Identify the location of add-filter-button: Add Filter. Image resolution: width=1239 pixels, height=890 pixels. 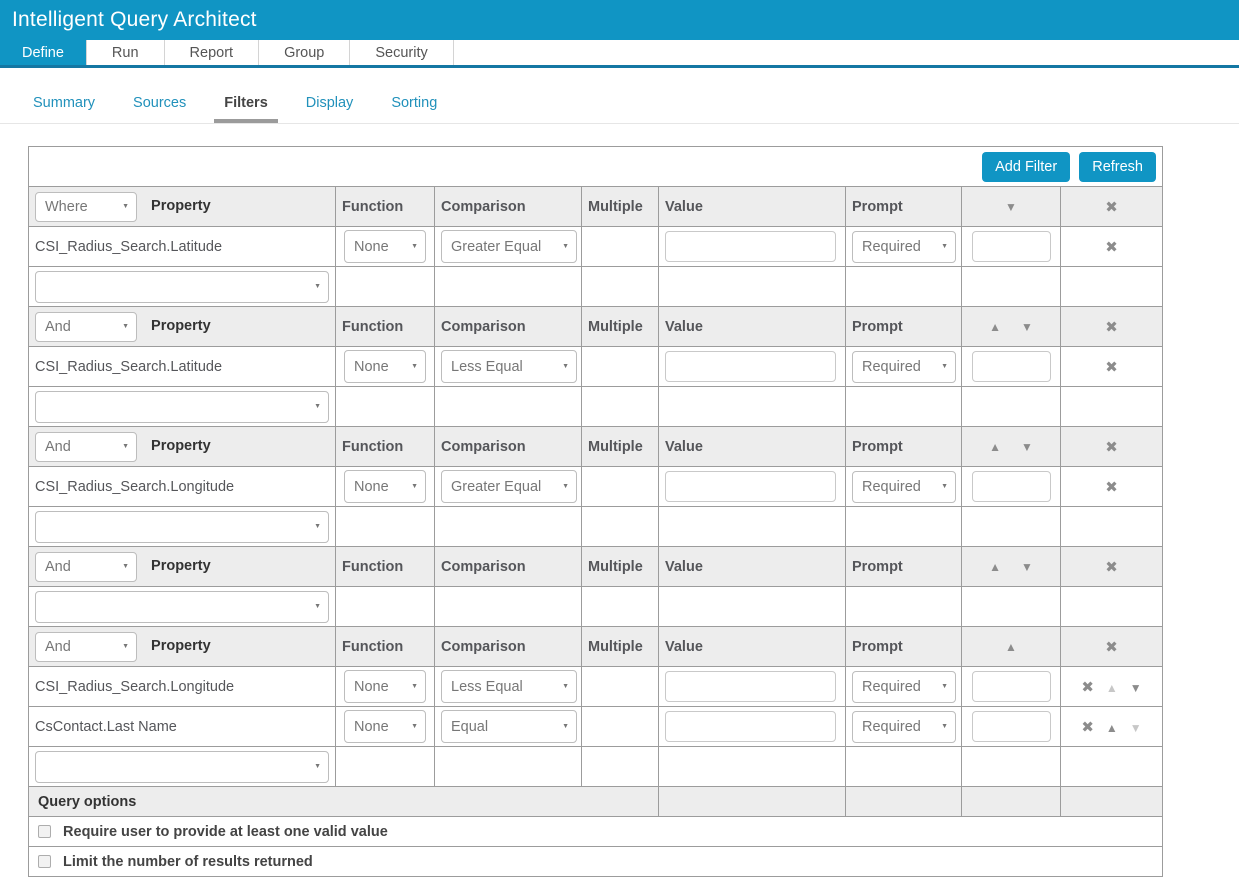
(1026, 166).